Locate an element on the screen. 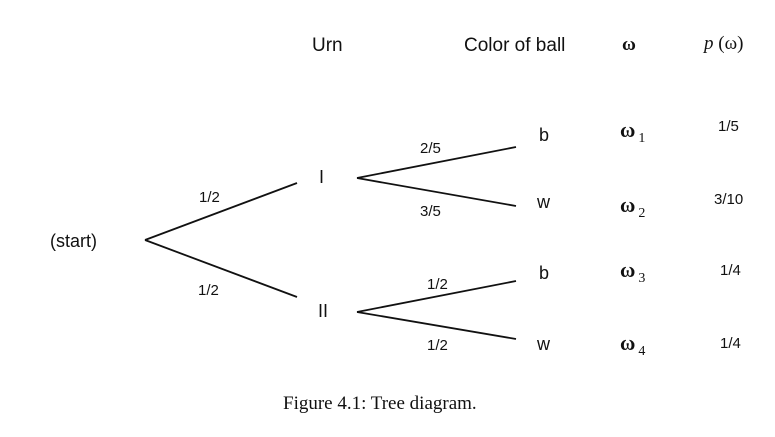 This screenshot has width=775, height=437. leaf-1: b is located at coordinates (544, 135).